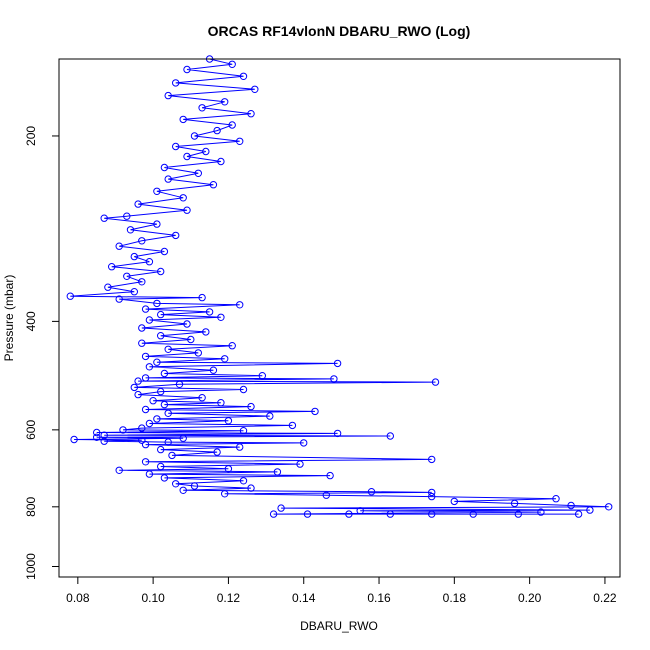 The image size is (650, 650). What do you see at coordinates (379, 598) in the screenshot?
I see `x-tick-label: 0.16` at bounding box center [379, 598].